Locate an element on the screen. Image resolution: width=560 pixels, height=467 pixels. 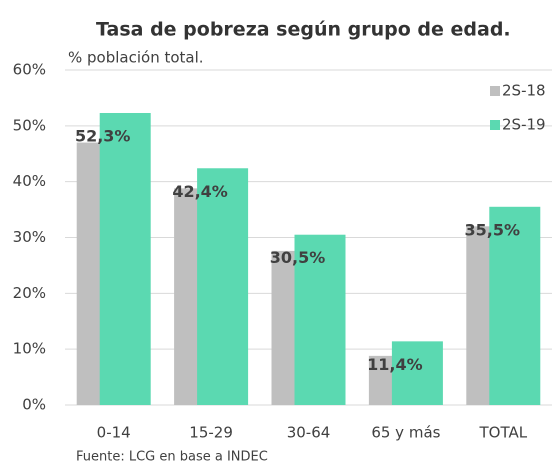
y-tick-label: 30% is located at coordinates (29, 237).